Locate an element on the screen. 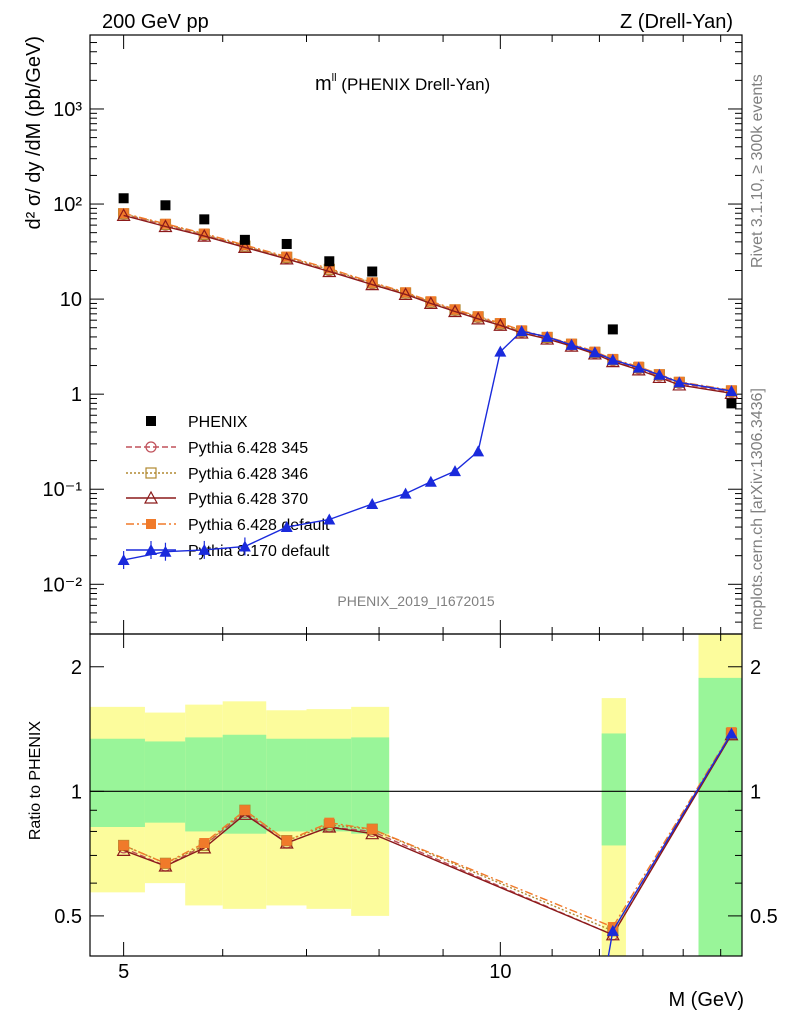 The width and height of the screenshot is (786, 1024). main-series-line-p370 is located at coordinates (427, 304).